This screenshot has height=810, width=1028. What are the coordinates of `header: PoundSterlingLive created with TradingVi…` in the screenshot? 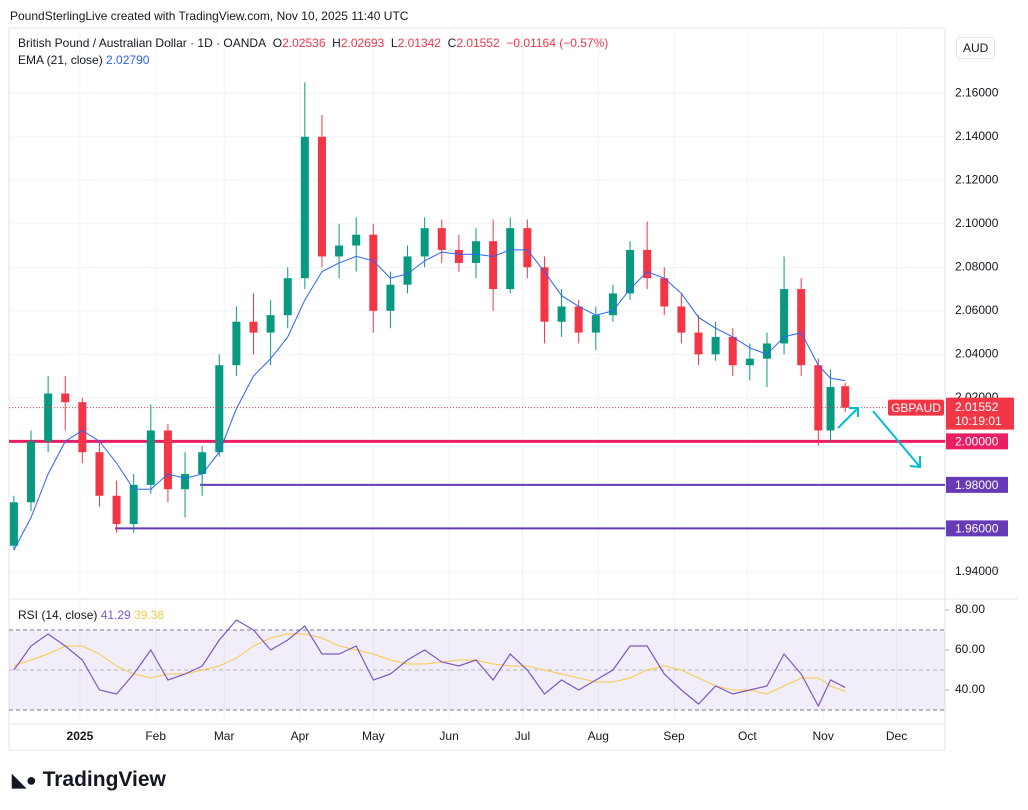 It's located at (209, 16).